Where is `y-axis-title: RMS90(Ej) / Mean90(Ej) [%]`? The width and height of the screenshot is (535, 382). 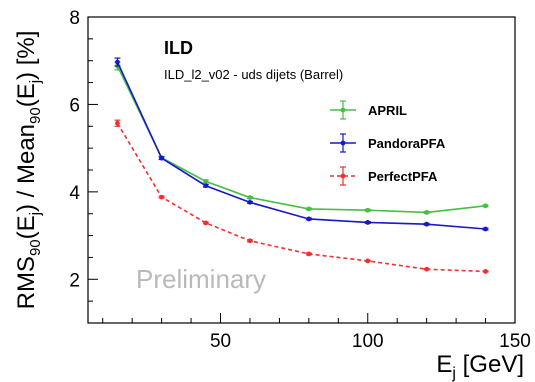
y-axis-title: RMS90(Ej) / Mean90(Ej) [%] is located at coordinates (28, 170).